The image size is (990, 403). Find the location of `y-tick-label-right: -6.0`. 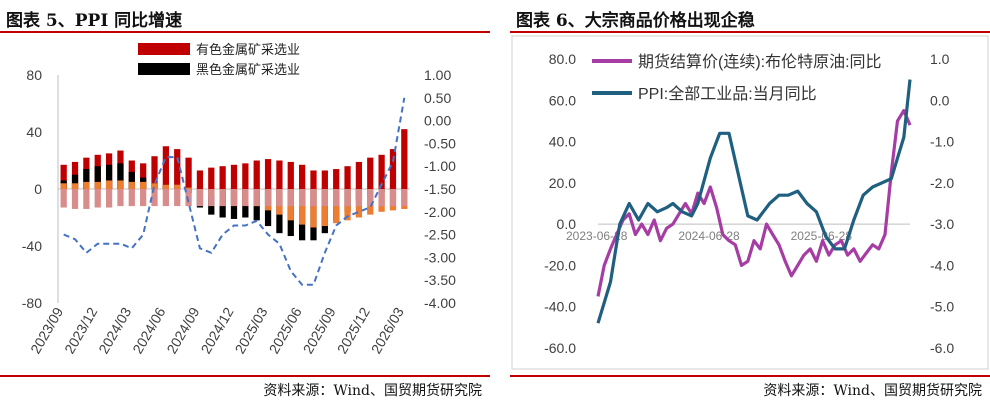

y-tick-label-right: -6.0 is located at coordinates (942, 348).